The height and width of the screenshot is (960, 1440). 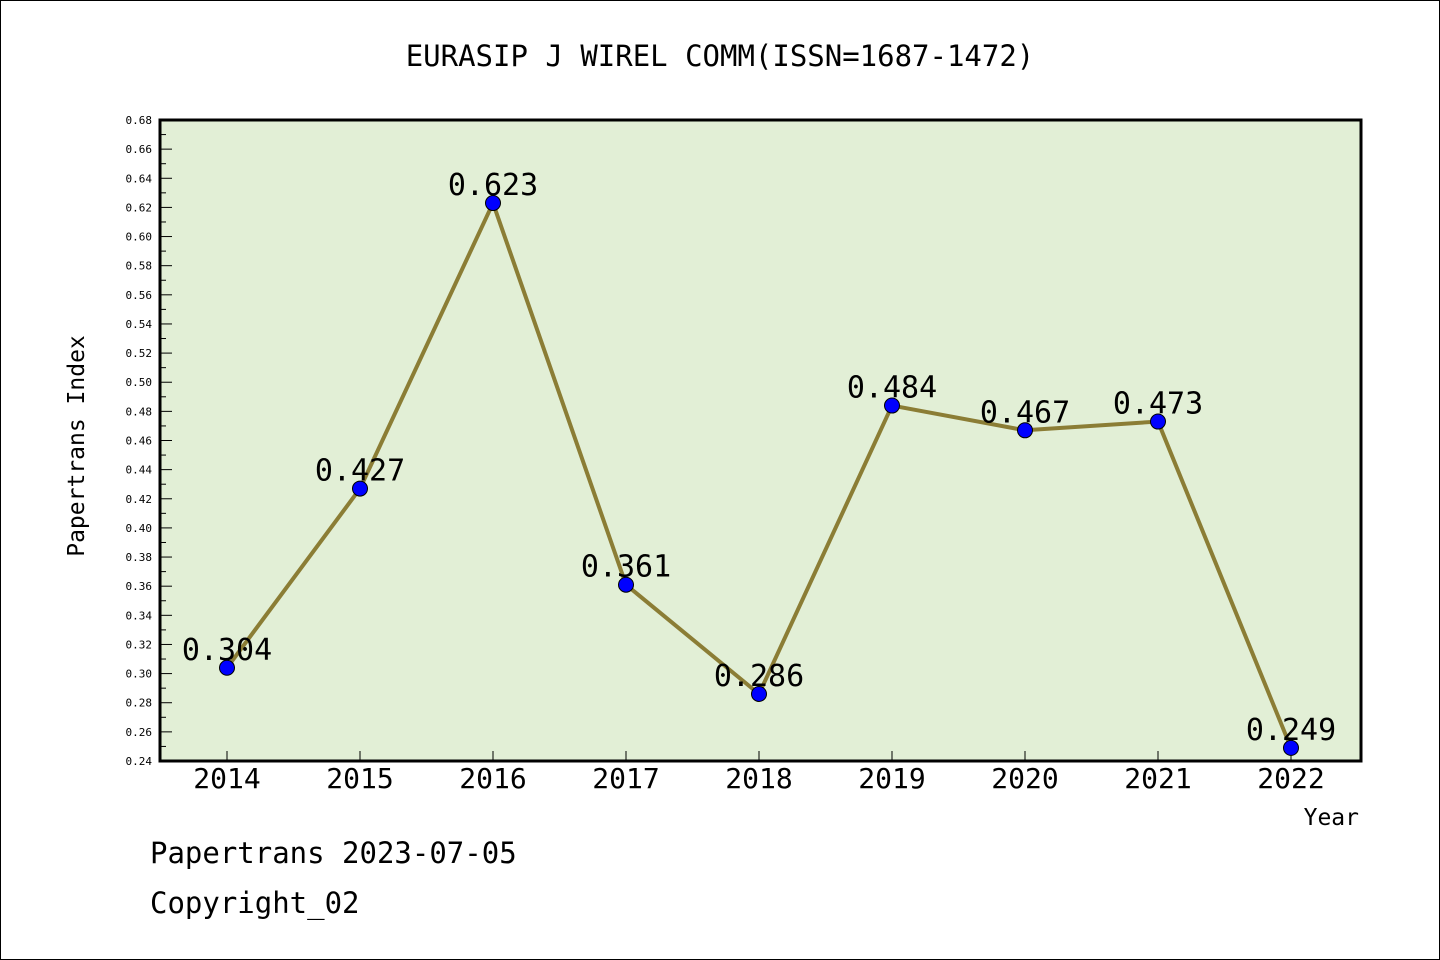 What do you see at coordinates (493, 185) in the screenshot?
I see `data-label: 0.623` at bounding box center [493, 185].